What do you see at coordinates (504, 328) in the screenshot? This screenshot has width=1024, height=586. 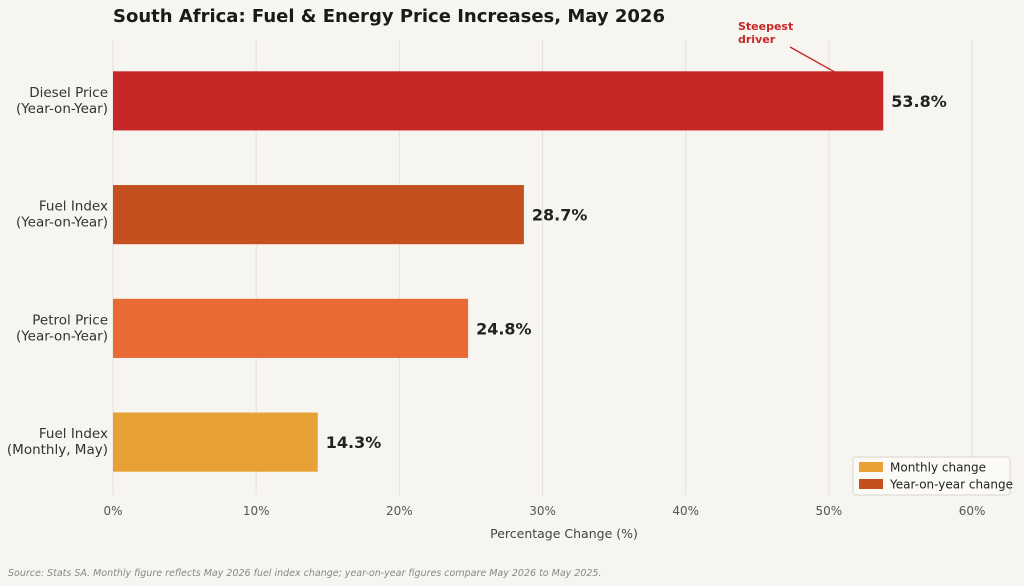 I see `value-label: 24.8%` at bounding box center [504, 328].